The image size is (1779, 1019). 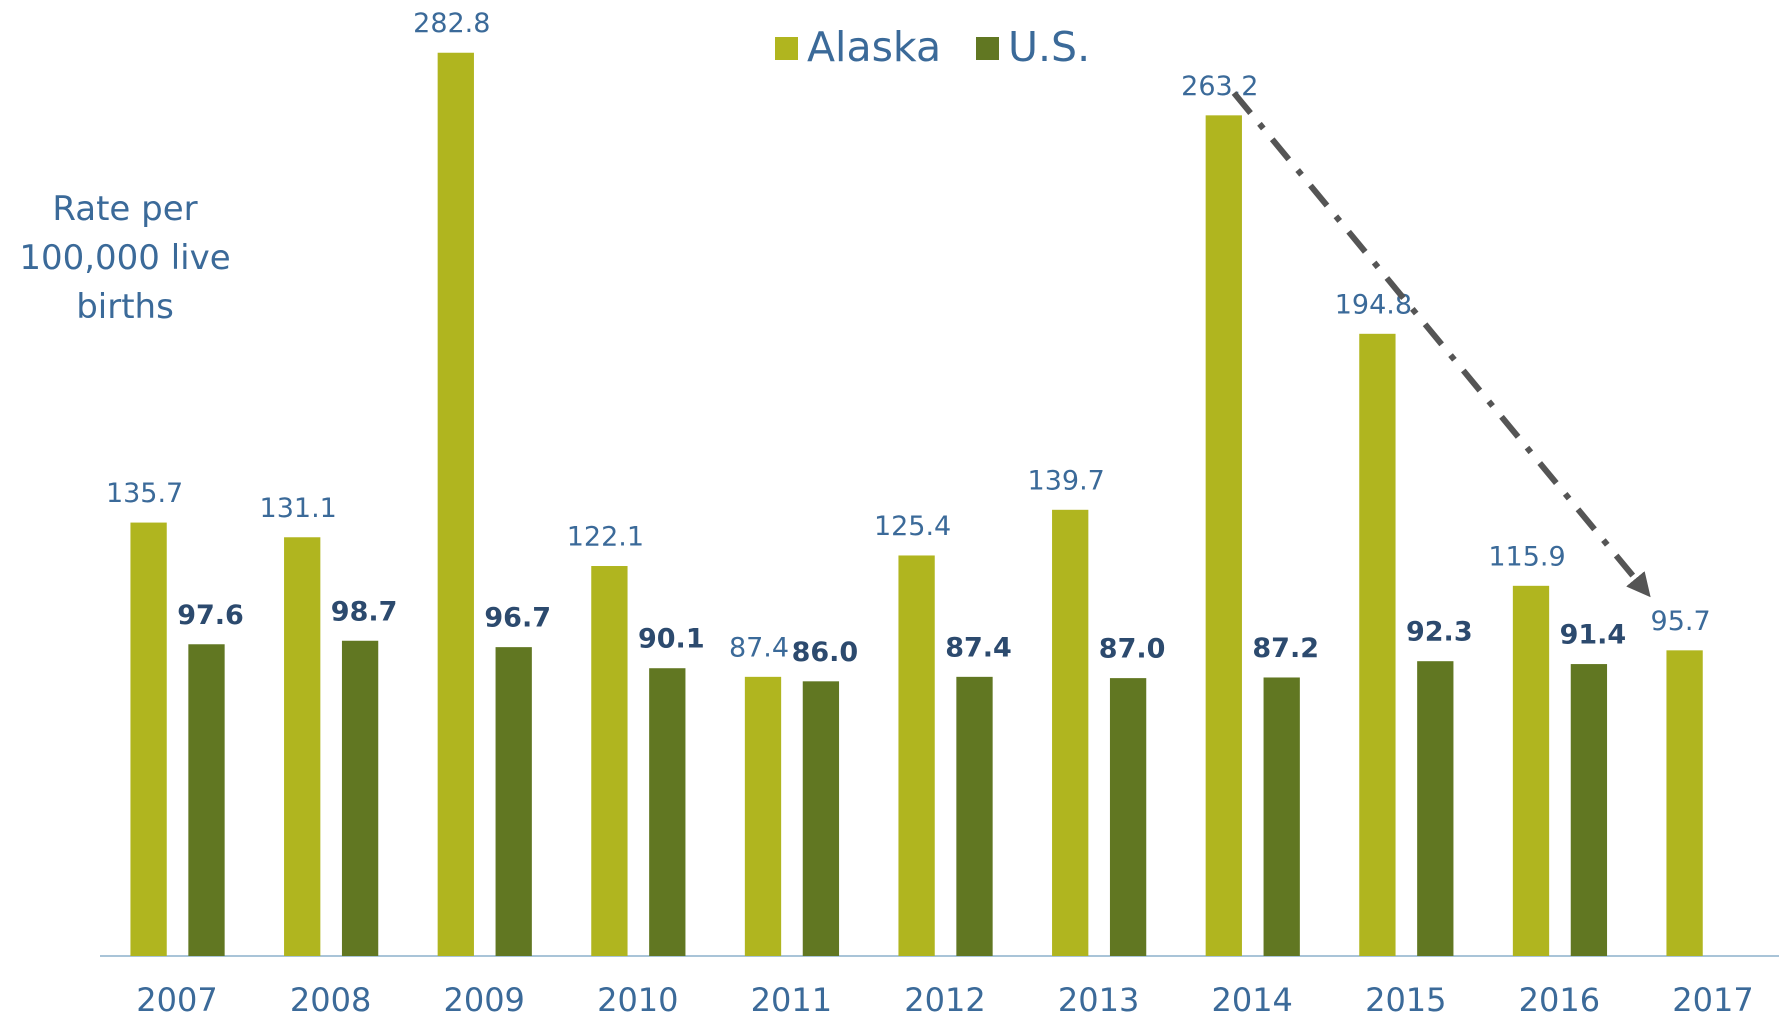 What do you see at coordinates (1593, 635) in the screenshot?
I see `data-label: 91.4` at bounding box center [1593, 635].